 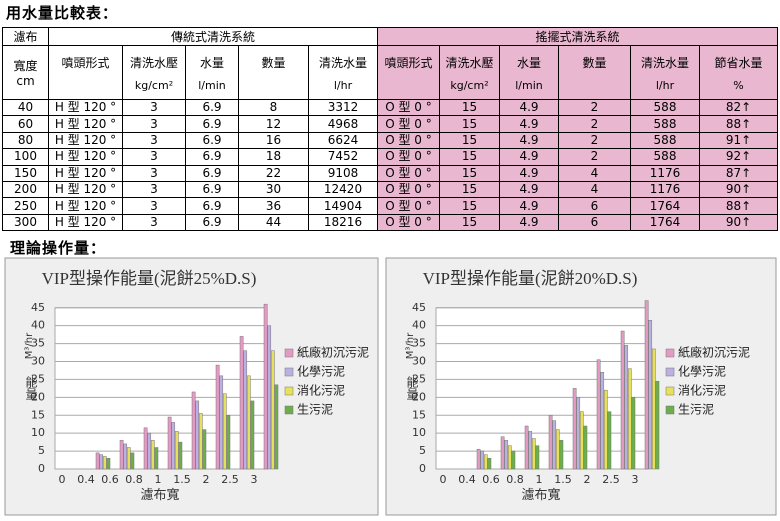 What do you see at coordinates (422, 468) in the screenshot?
I see `y-tick-label: 0` at bounding box center [422, 468].